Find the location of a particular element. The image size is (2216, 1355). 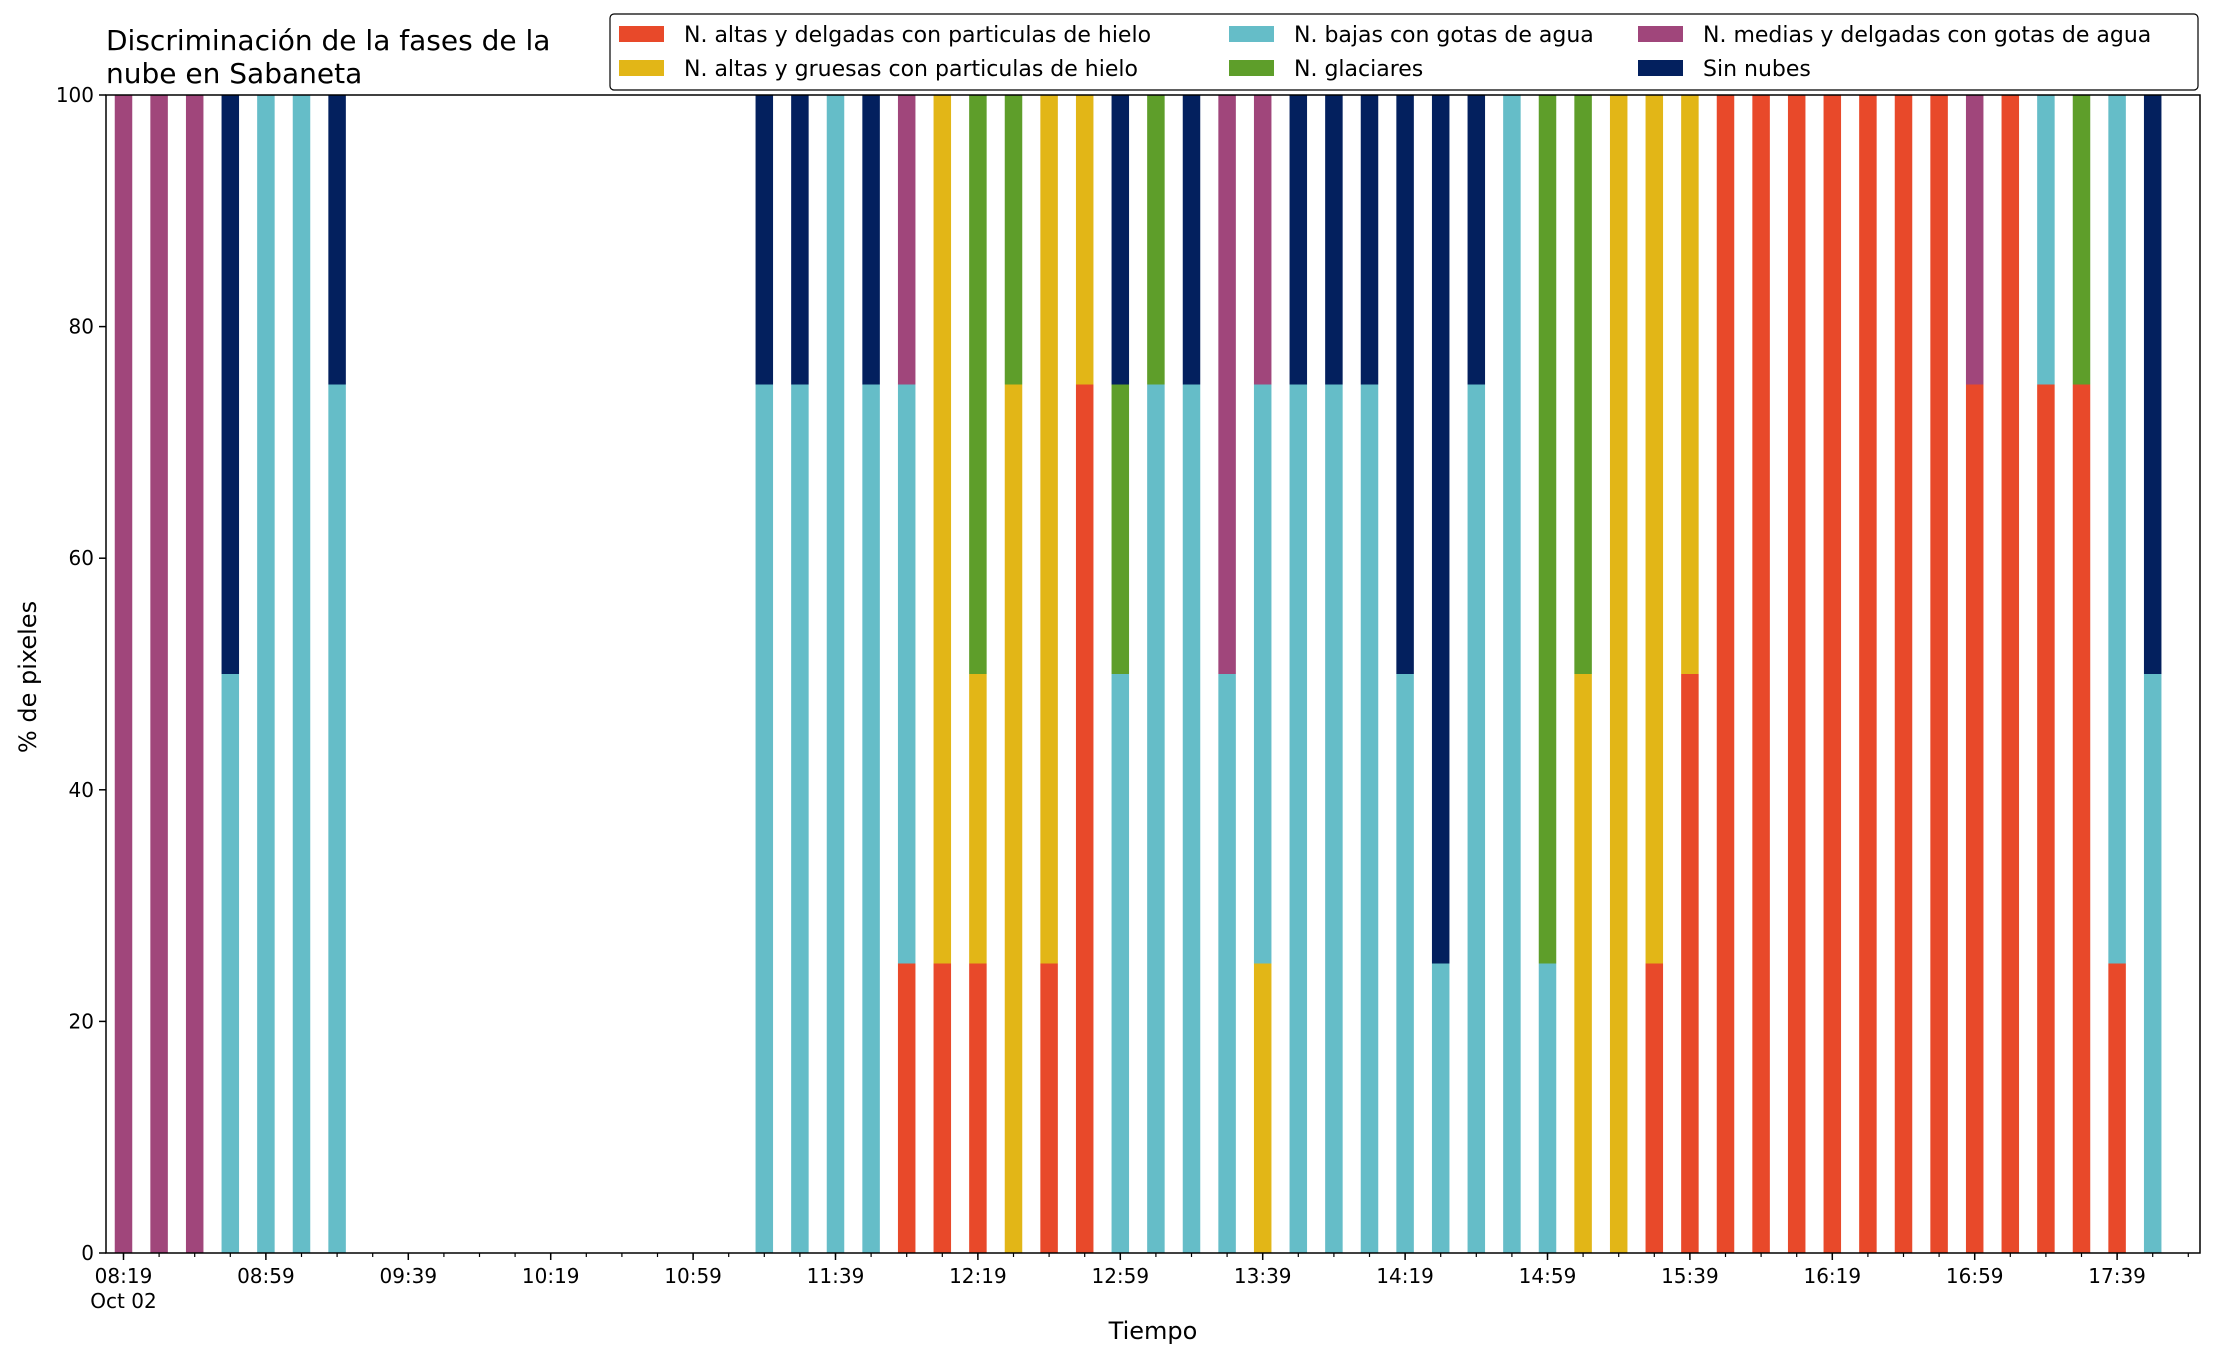

bar-segment-0849-s5 is located at coordinates (230, 384).